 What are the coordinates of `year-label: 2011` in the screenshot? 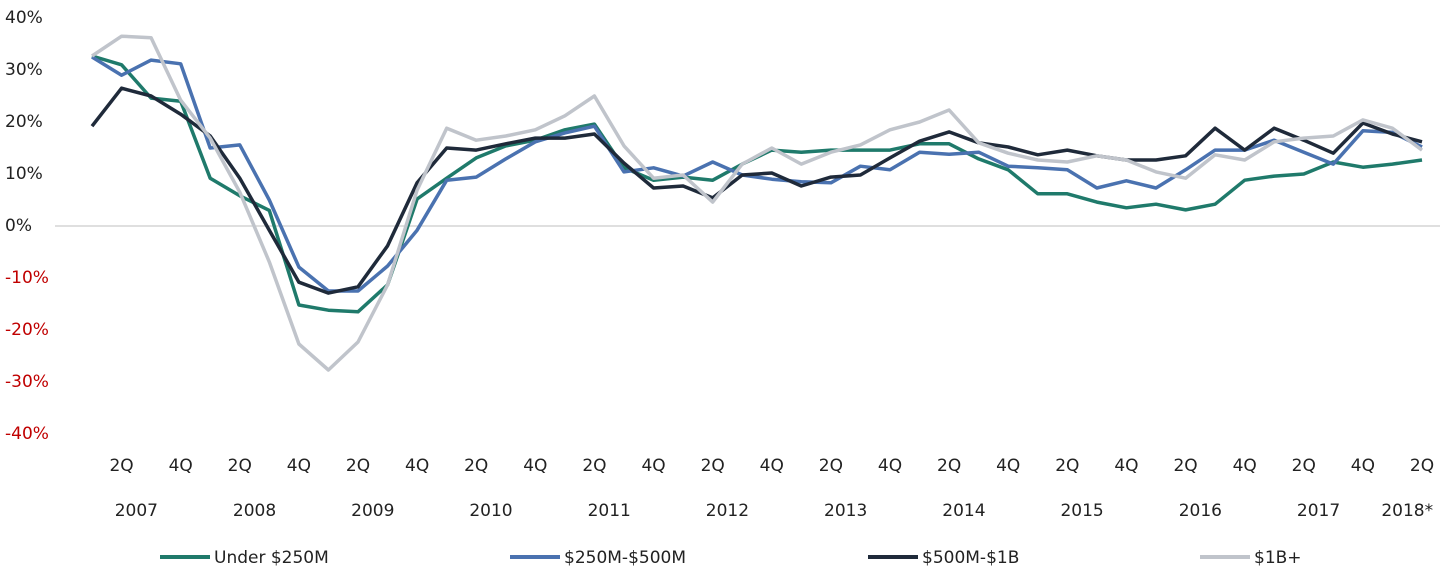 It's located at (609, 511).